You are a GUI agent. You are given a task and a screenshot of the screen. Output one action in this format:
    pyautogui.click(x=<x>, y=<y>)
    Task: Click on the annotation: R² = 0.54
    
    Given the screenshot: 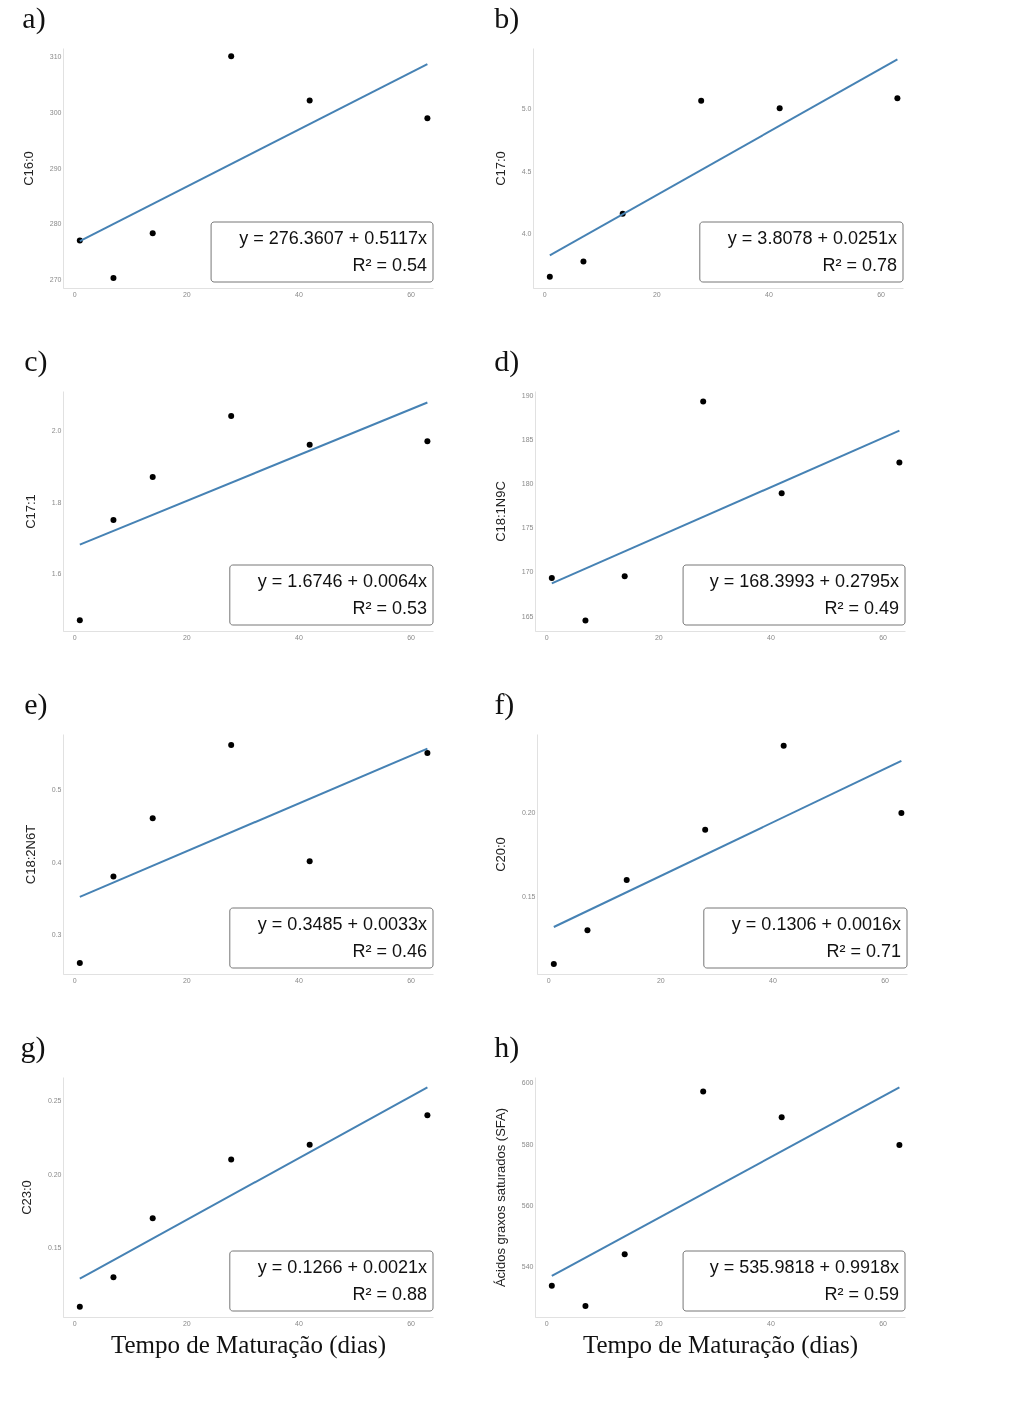 What is the action you would take?
    pyautogui.click(x=389, y=264)
    